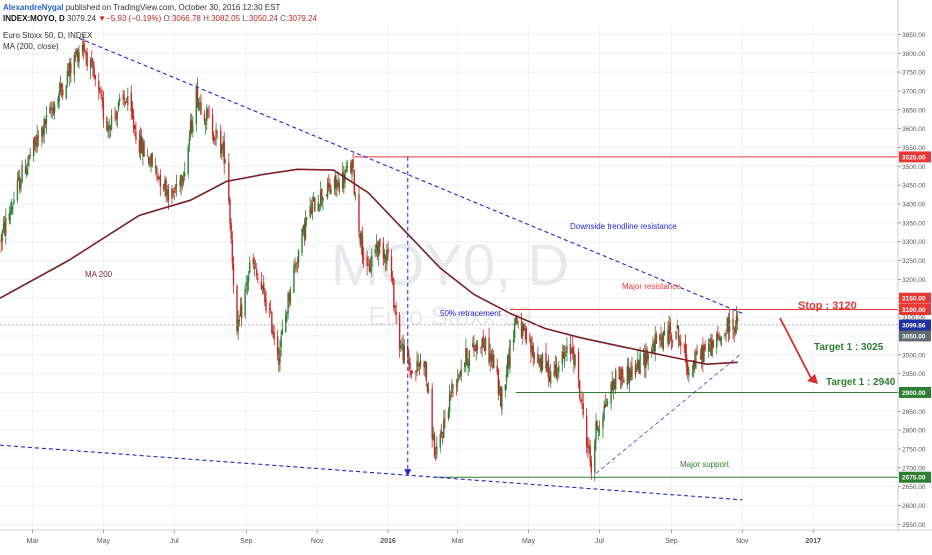 The width and height of the screenshot is (932, 555). Describe the element at coordinates (796, 350) in the screenshot. I see `target-arrow-line` at that location.